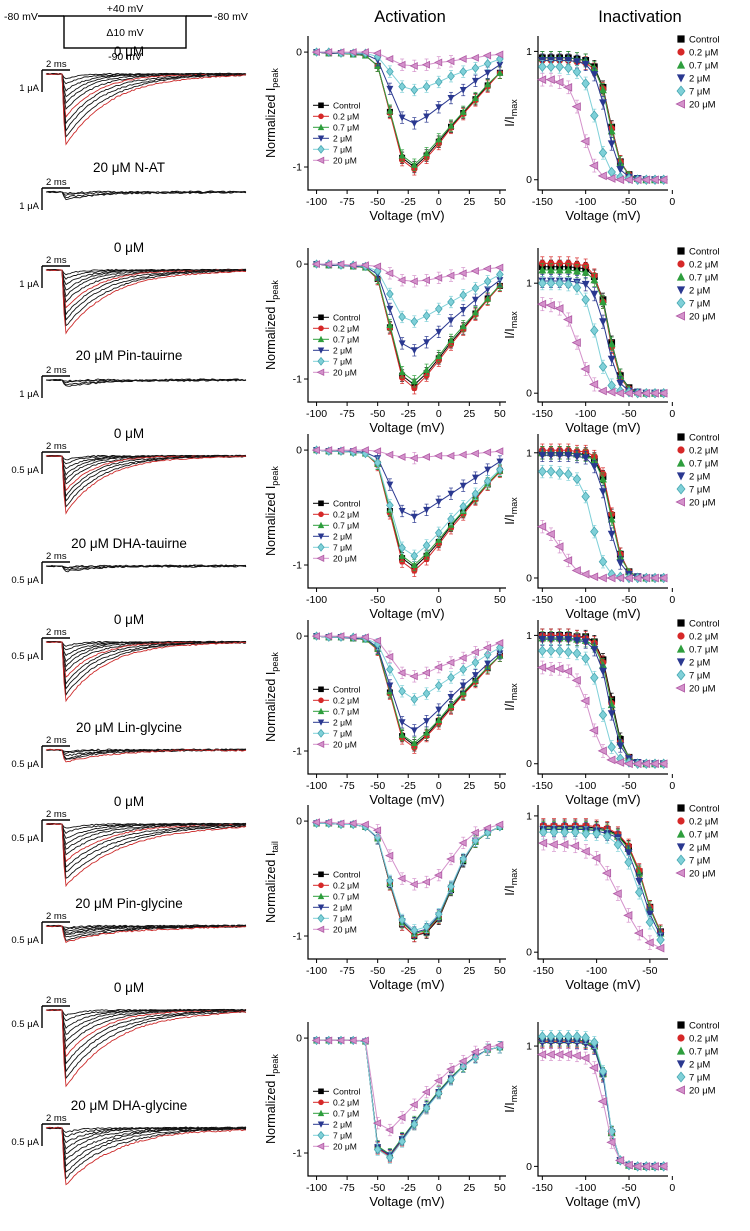  What do you see at coordinates (406, 1201) in the screenshot?
I see `svg-text: Voltage (mV)` at bounding box center [406, 1201].